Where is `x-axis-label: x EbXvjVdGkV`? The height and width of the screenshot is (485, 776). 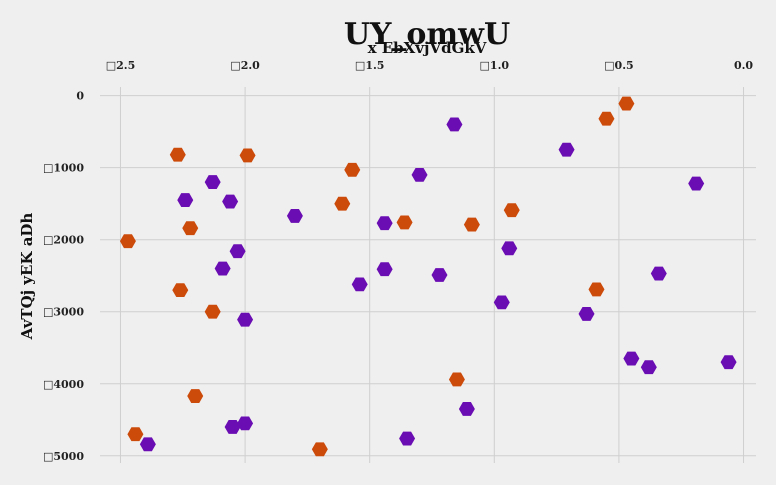
x-axis-label: x EbXvjVdGkV is located at coordinates (427, 48).